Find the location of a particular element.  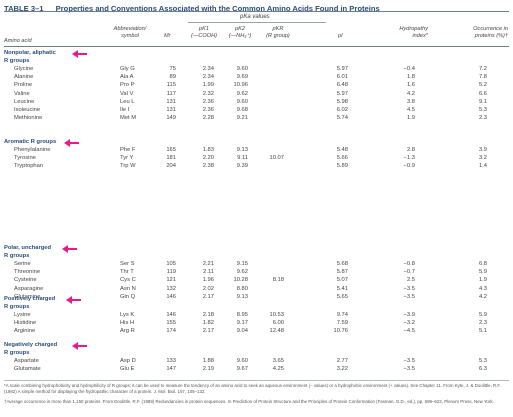

pk2-value: 9.62 is located at coordinates (242, 93).